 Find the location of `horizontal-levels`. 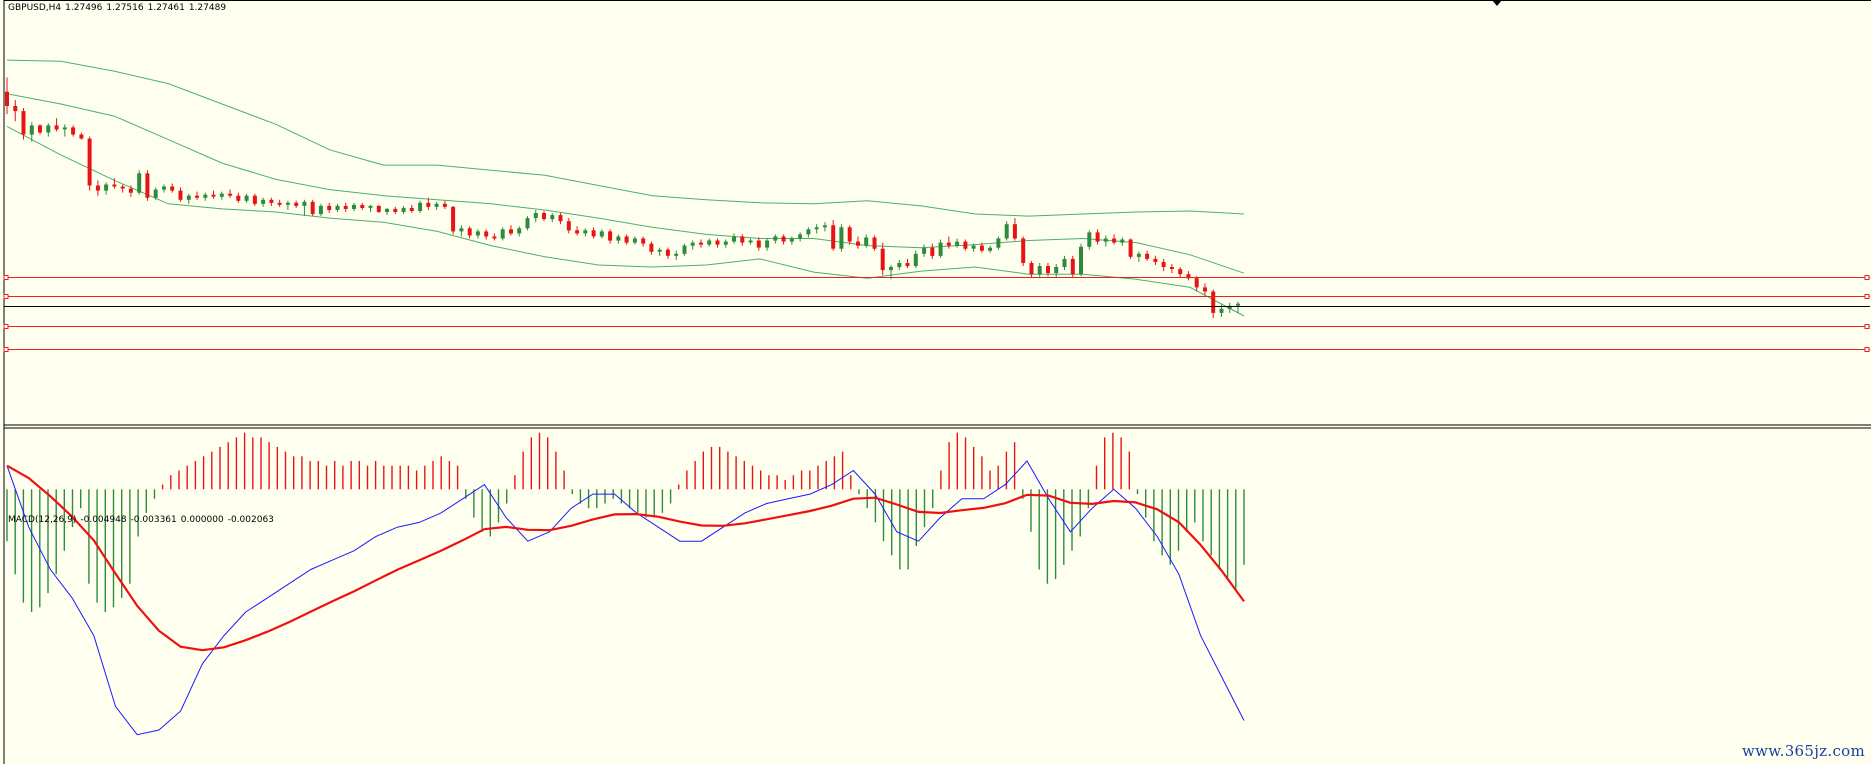

horizontal-levels is located at coordinates (936, 313).